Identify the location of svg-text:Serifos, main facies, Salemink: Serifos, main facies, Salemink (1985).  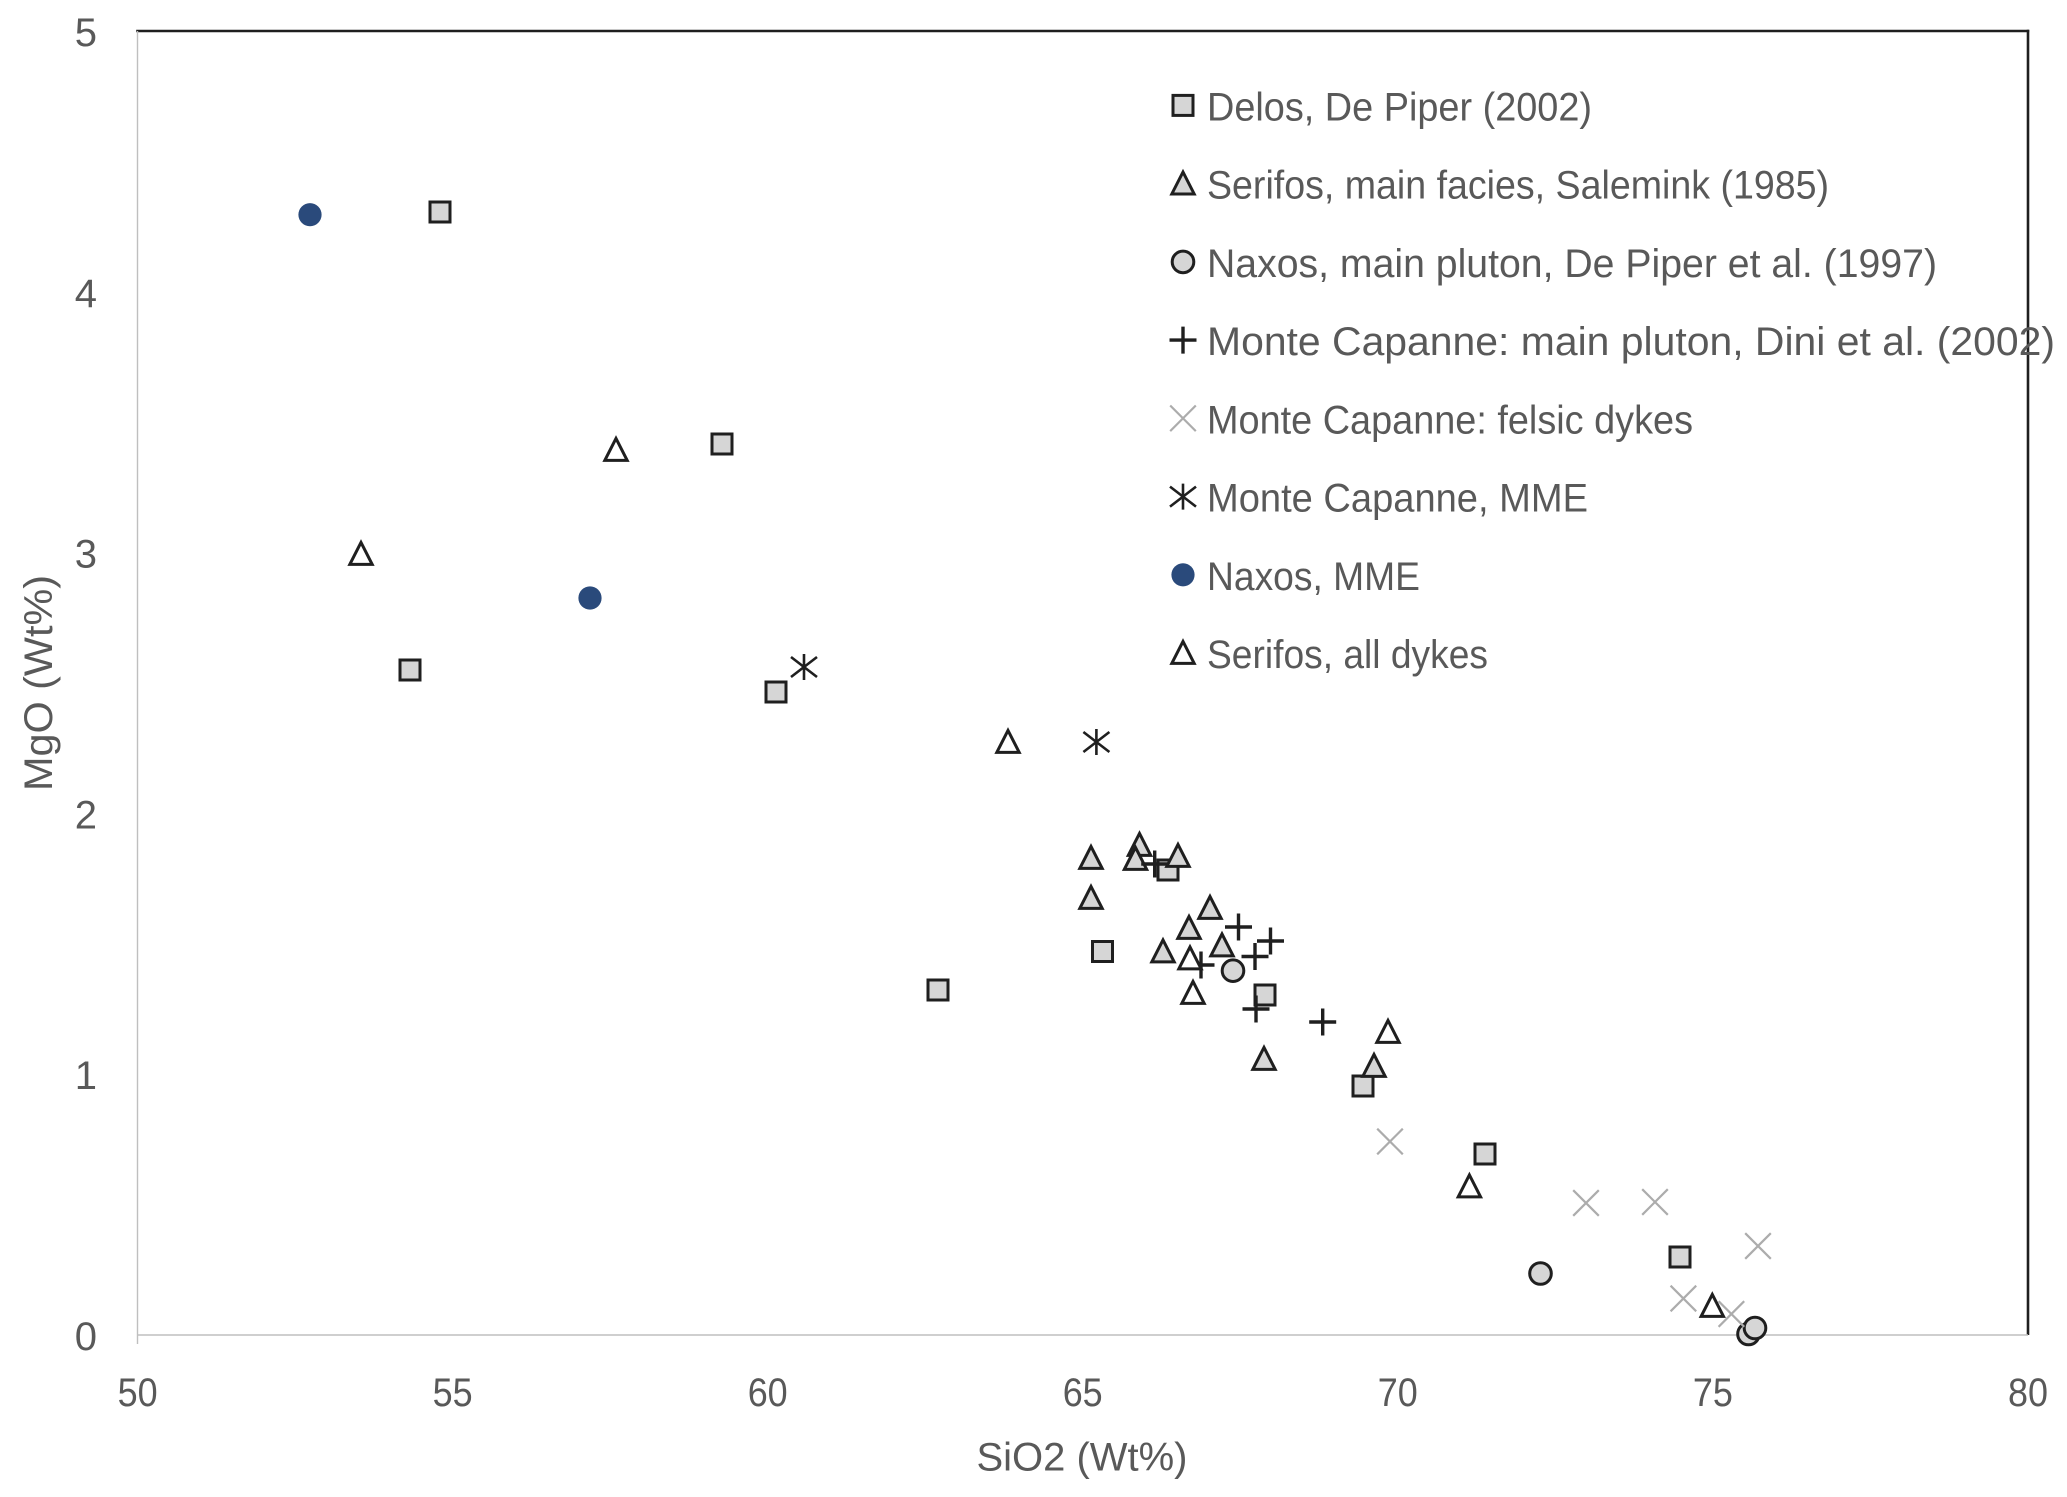
(1518, 186).